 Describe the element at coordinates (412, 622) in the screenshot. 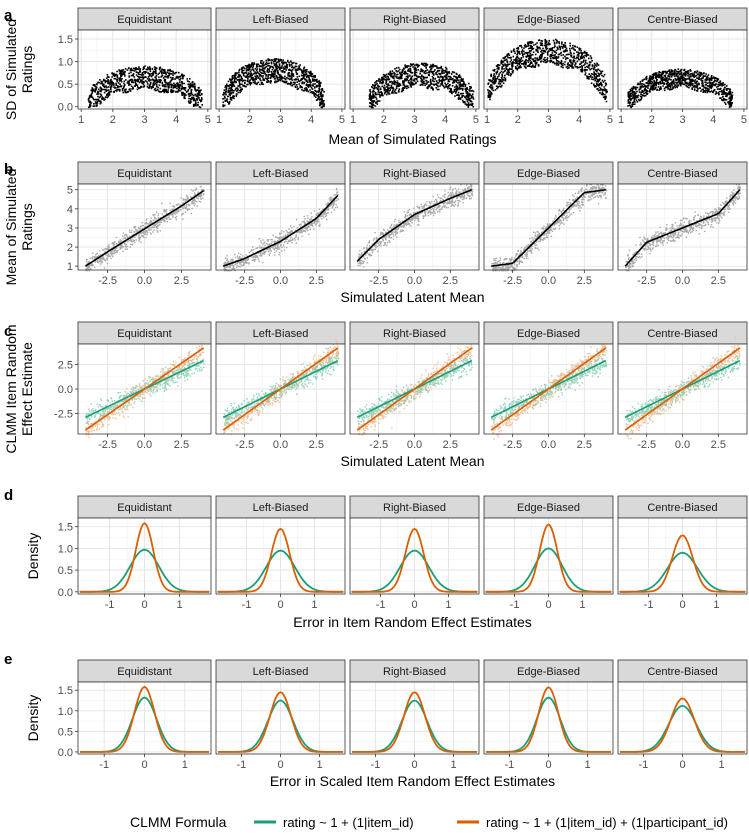

I see `x-axis-label: Error in Item Random Effect Estimates` at that location.